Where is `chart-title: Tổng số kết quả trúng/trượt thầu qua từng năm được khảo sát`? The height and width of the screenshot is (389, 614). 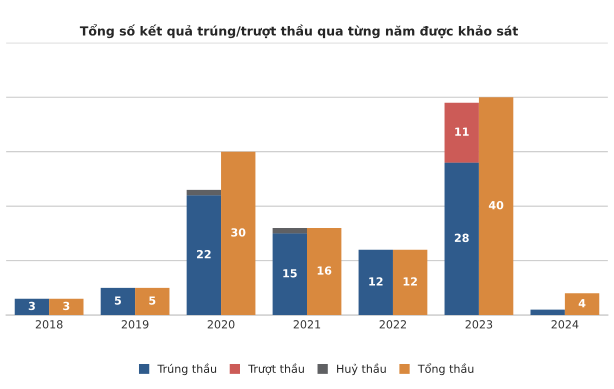
chart-title: Tổng số kết quả trúng/trượt thầu qua từng năm được khảo sát is located at coordinates (299, 31).